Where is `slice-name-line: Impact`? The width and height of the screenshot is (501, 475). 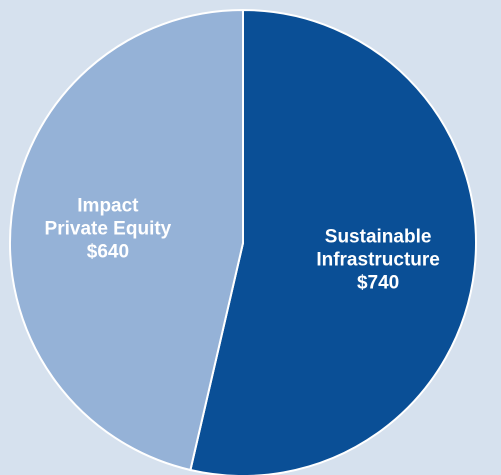 slice-name-line: Impact is located at coordinates (108, 206).